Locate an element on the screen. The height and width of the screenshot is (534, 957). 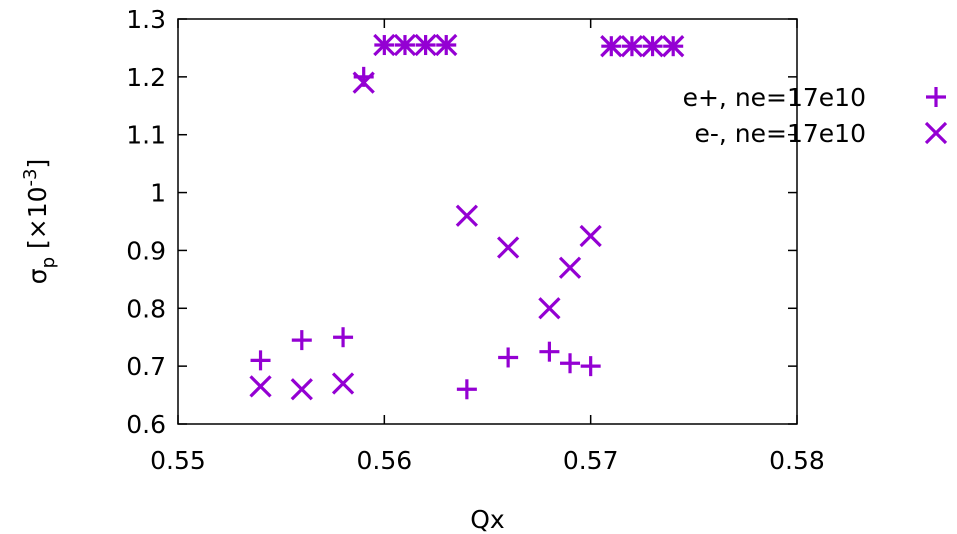
x-tick-label: 0.55 is located at coordinates (178, 460).